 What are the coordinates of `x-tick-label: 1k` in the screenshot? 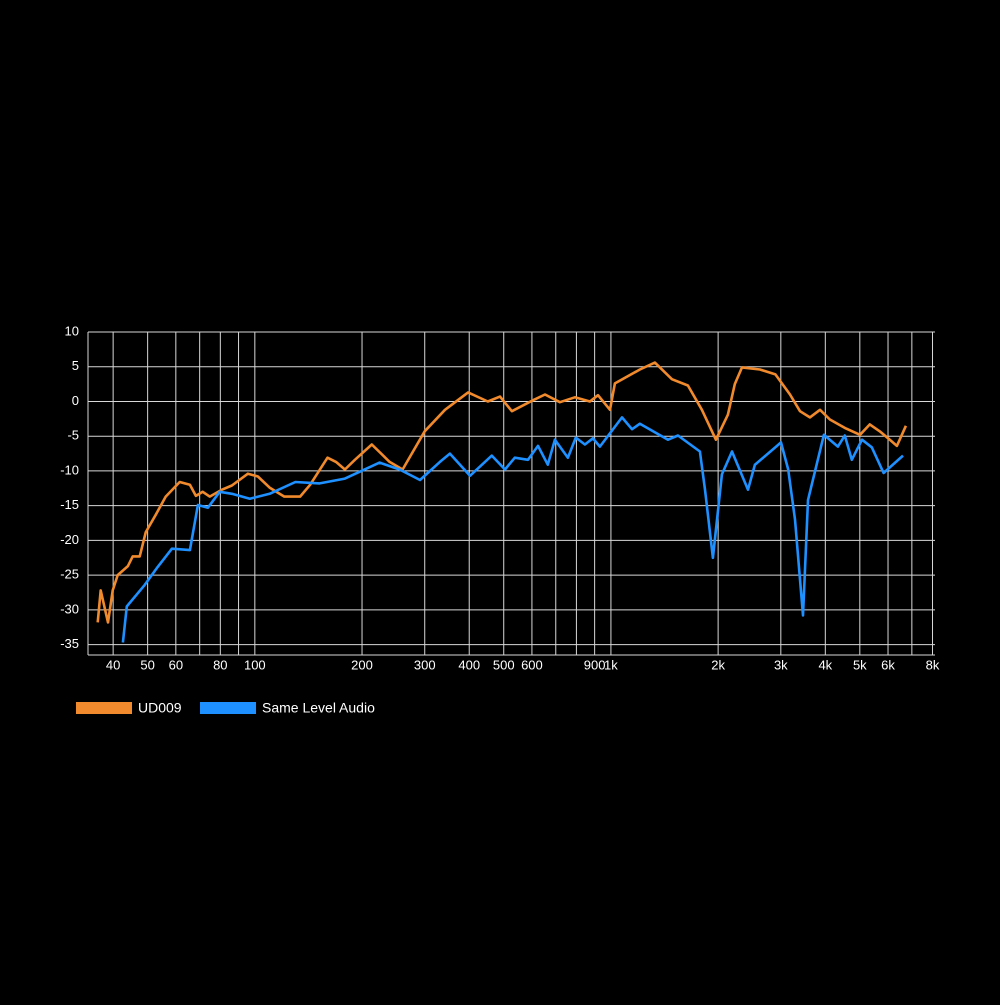 It's located at (611, 664).